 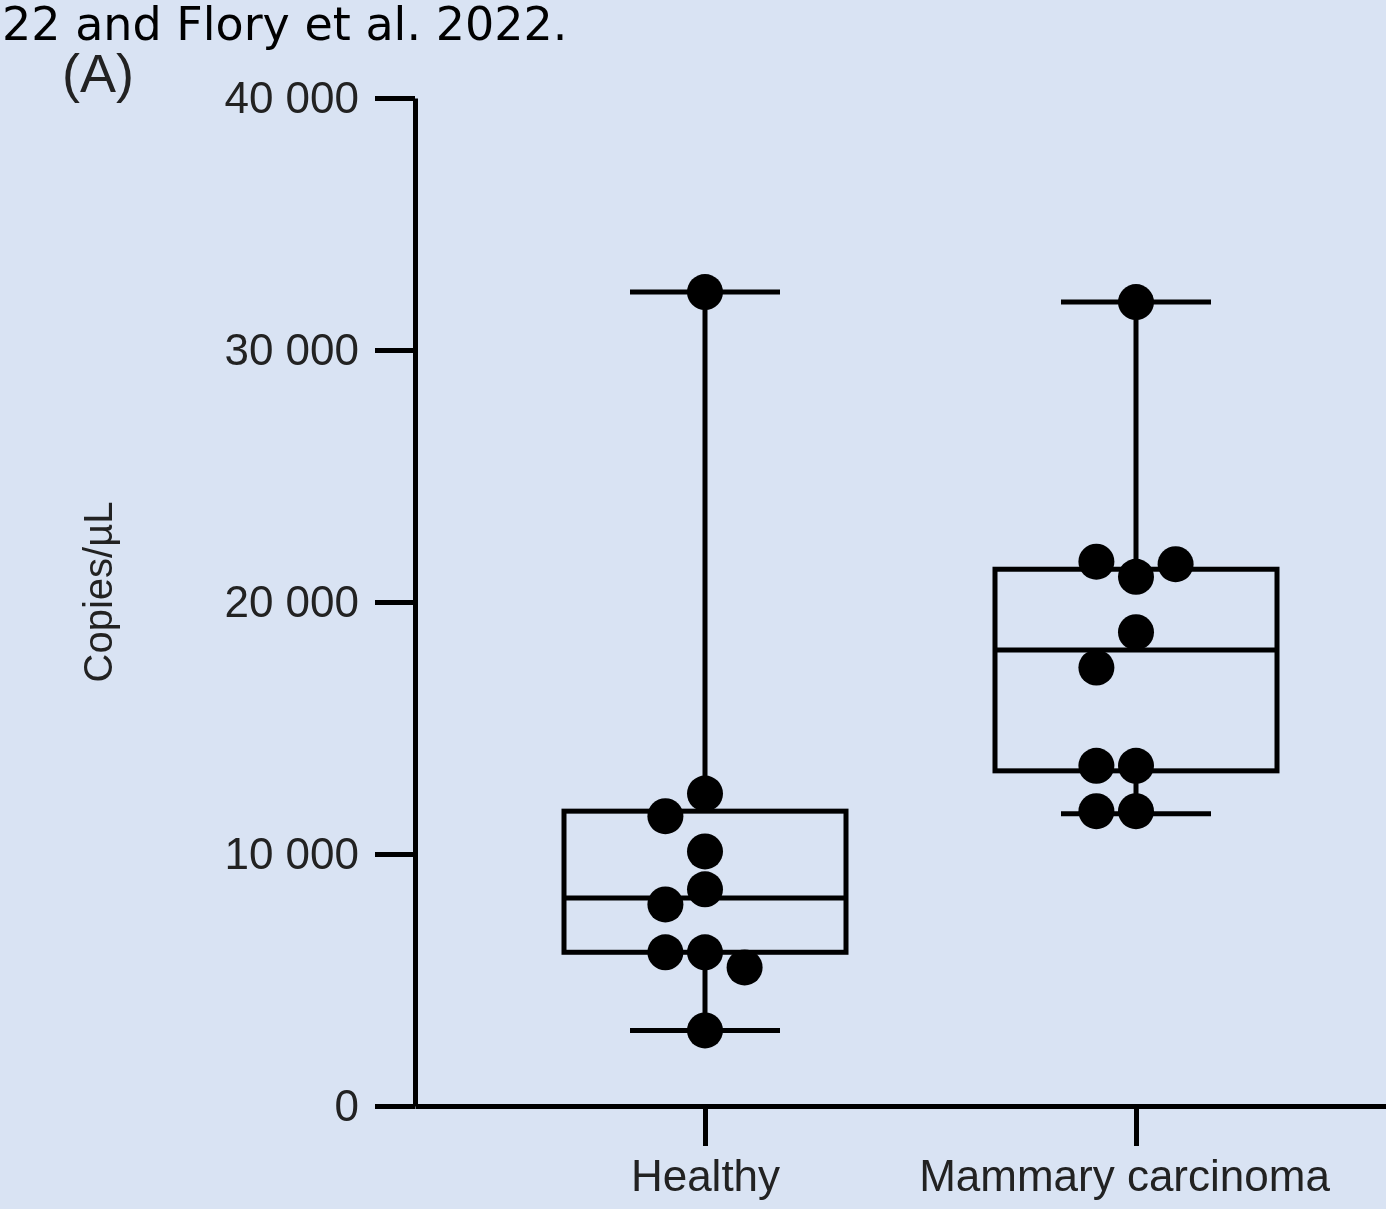 I want to click on y-tick-label: 20 000, so click(x=291, y=601).